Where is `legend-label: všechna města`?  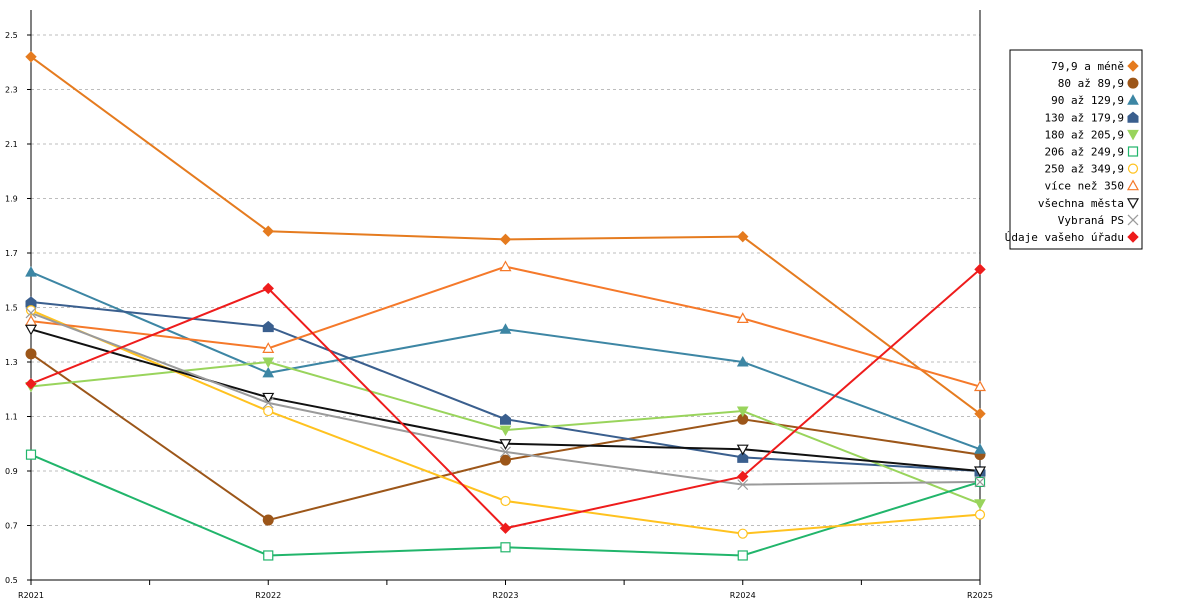
legend-label: všechna města is located at coordinates (1081, 203).